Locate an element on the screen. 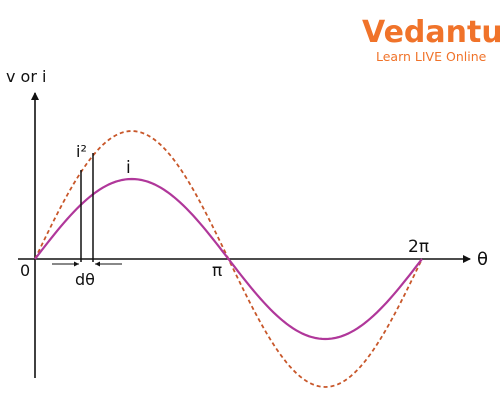 The image size is (500, 400). pi-label: π is located at coordinates (217, 271).